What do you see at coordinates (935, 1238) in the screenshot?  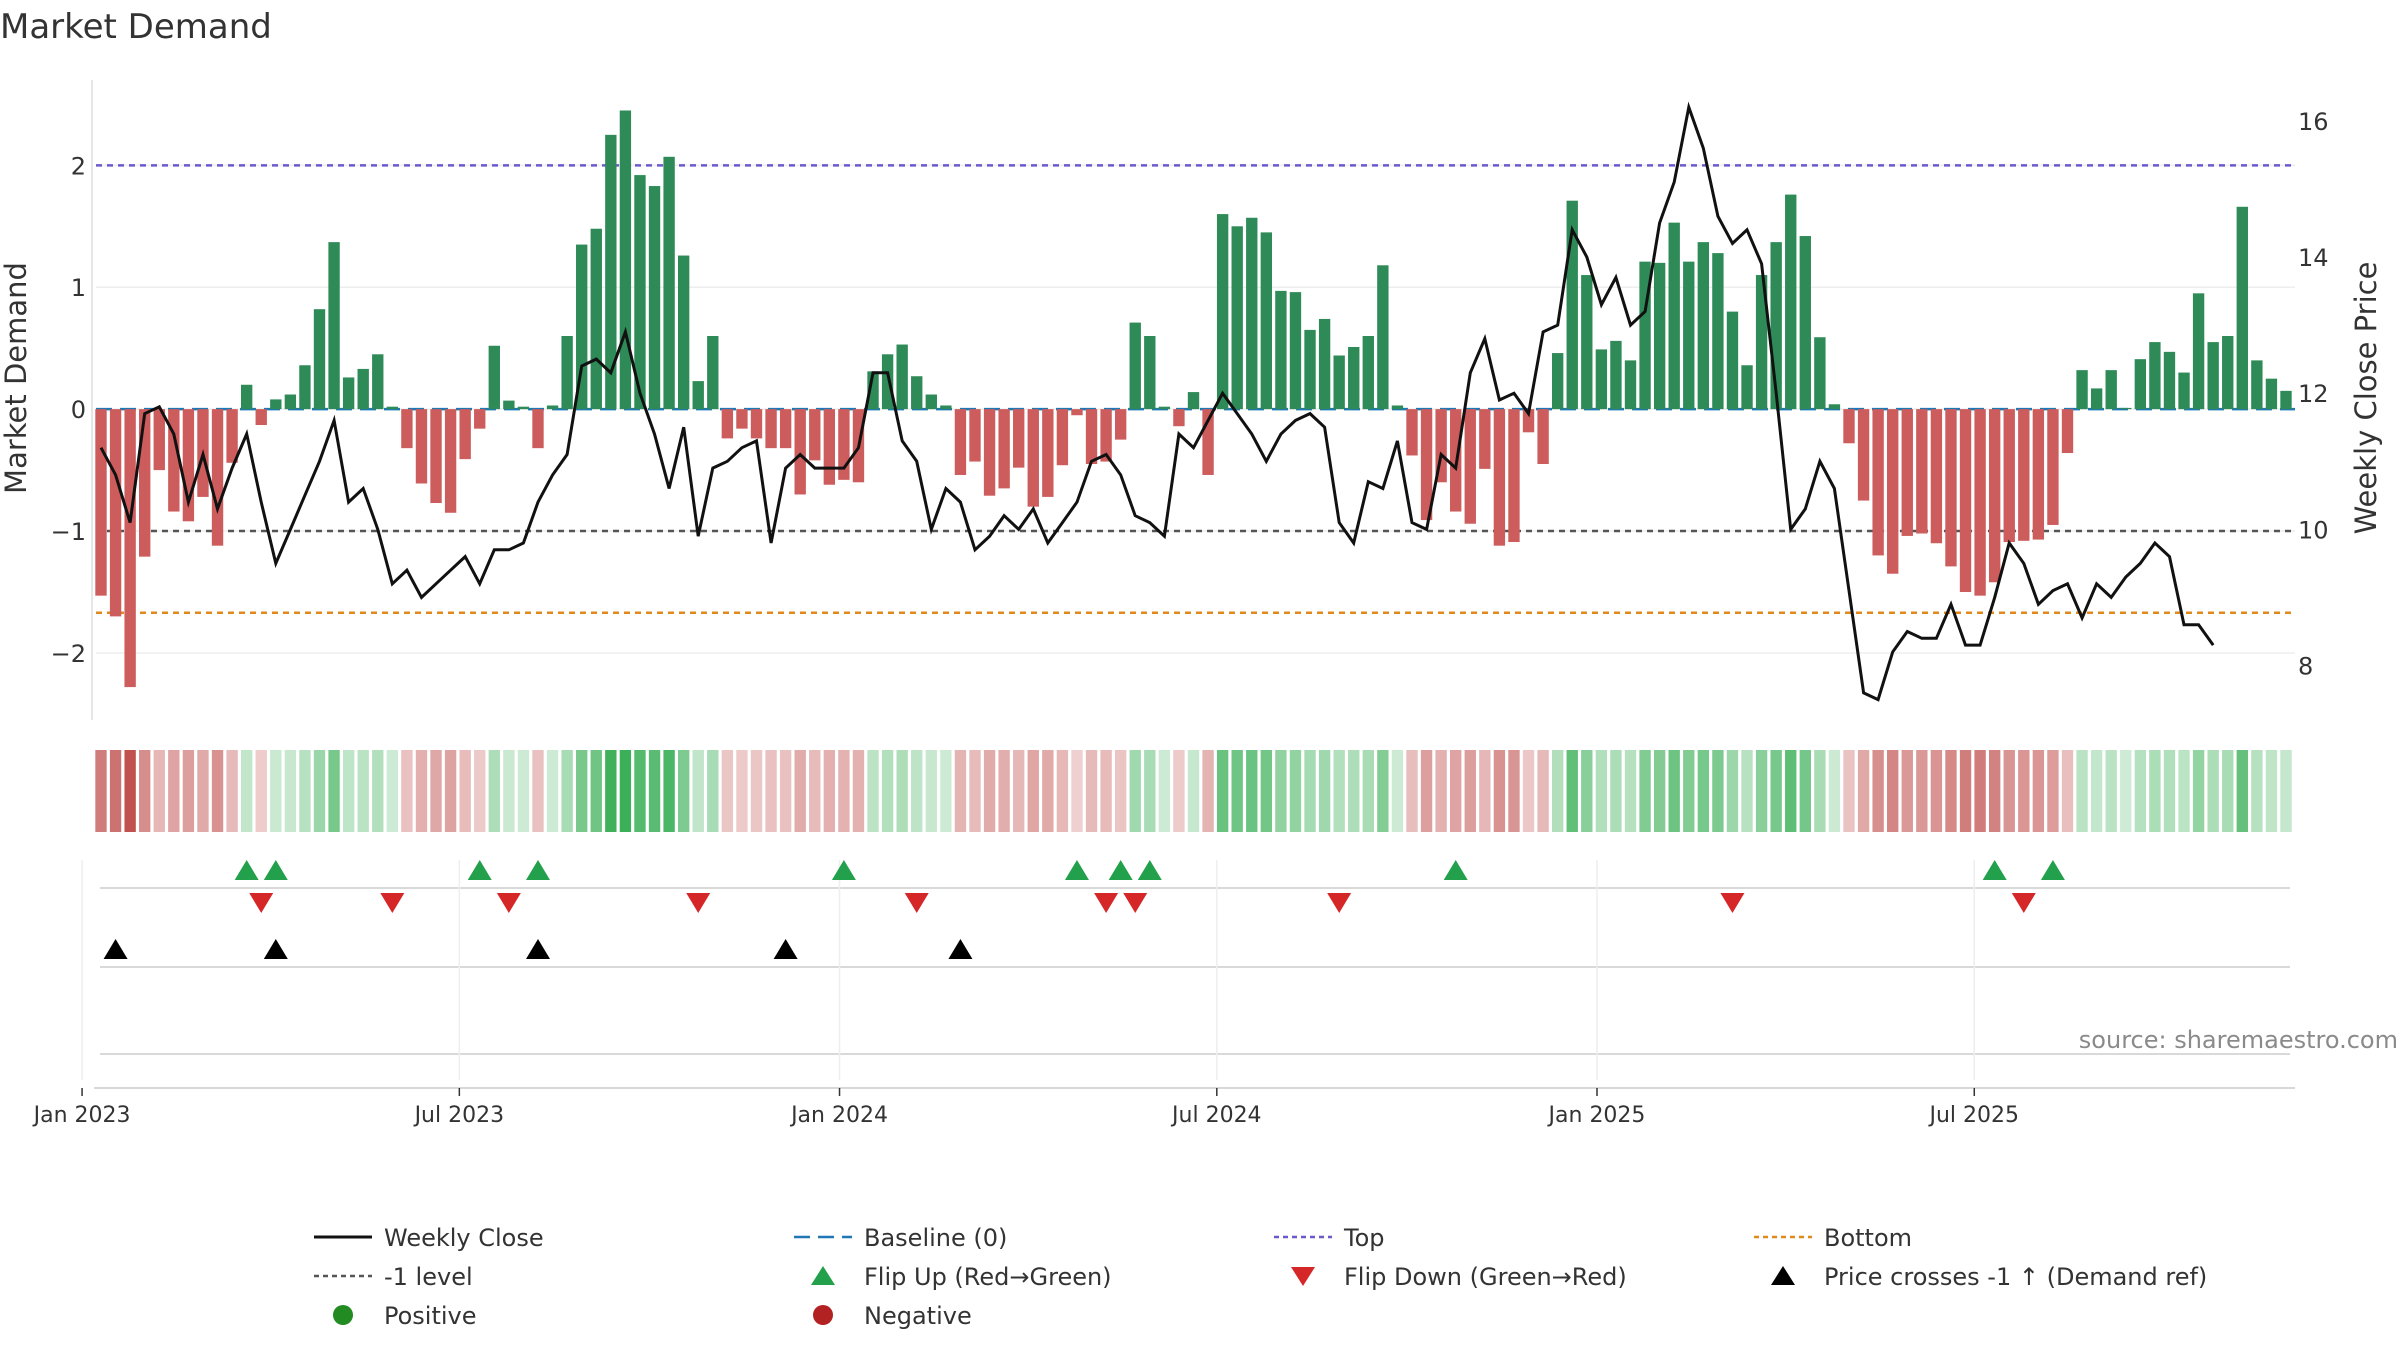 I see `legend-label: Baseline (0)` at bounding box center [935, 1238].